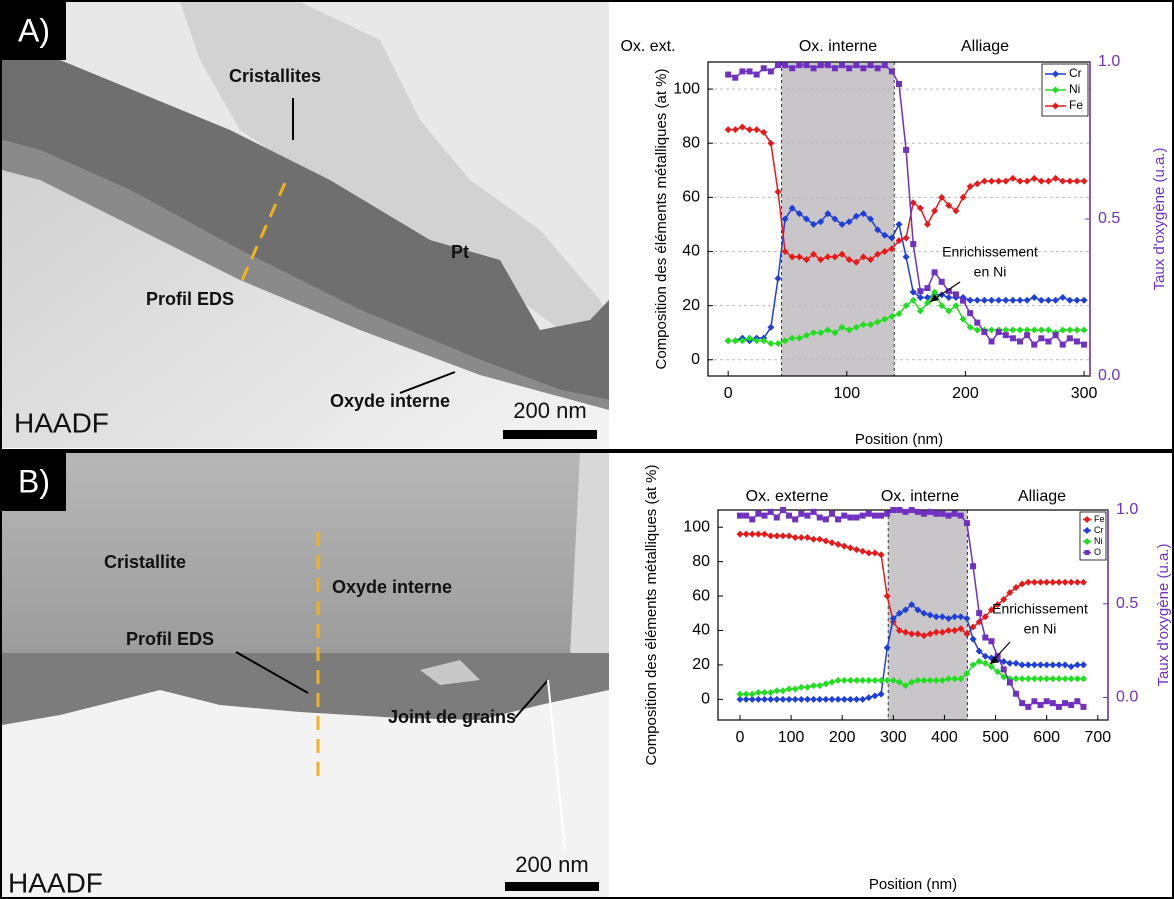  What do you see at coordinates (985, 46) in the screenshot?
I see `zone-label: Alliage` at bounding box center [985, 46].